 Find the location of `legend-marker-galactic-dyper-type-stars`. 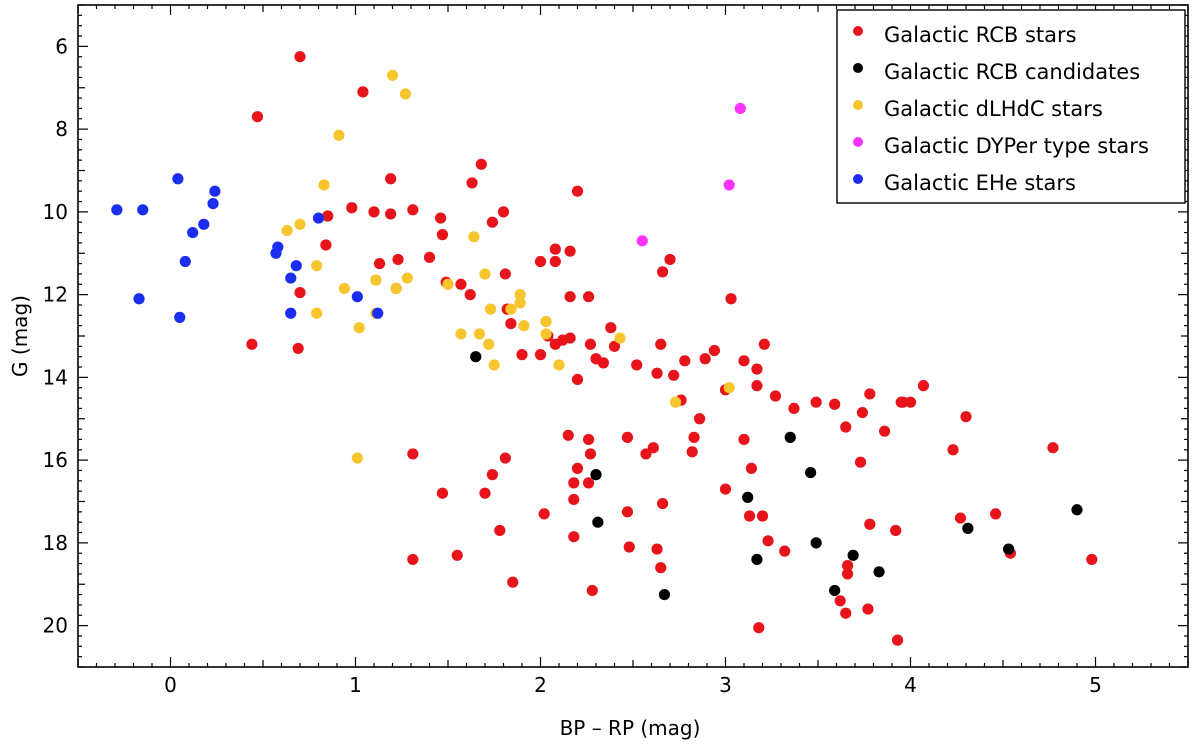

legend-marker-galactic-dyper-type-stars is located at coordinates (858, 142).